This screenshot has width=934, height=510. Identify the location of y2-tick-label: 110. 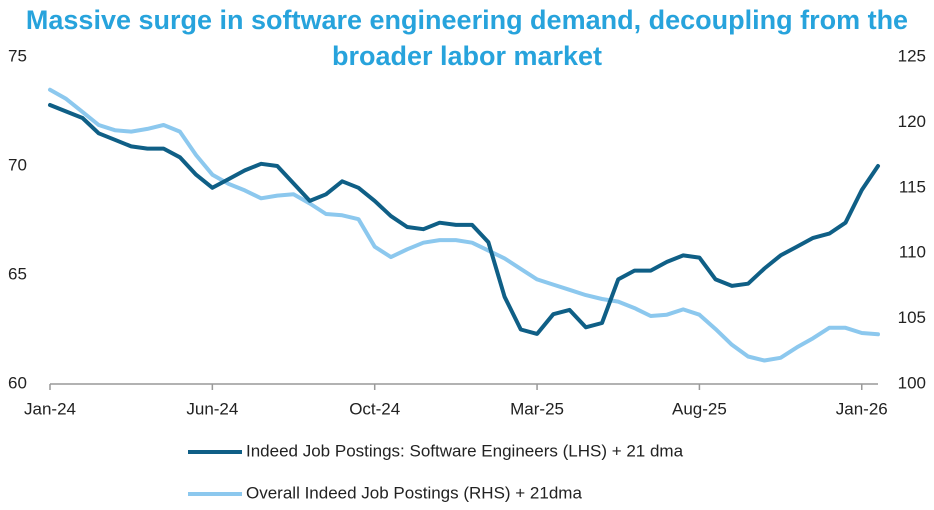
(912, 252).